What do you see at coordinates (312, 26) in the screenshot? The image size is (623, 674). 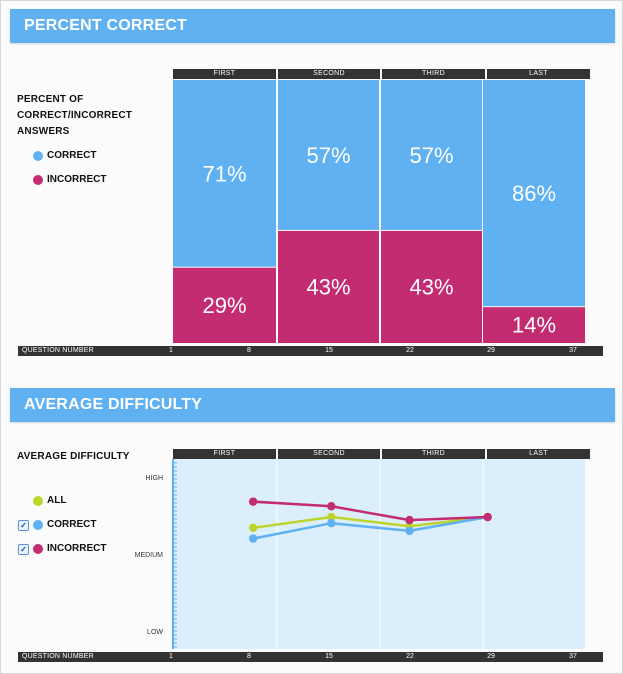 I see `percent-correct-header: PERCENT CORRECT` at bounding box center [312, 26].